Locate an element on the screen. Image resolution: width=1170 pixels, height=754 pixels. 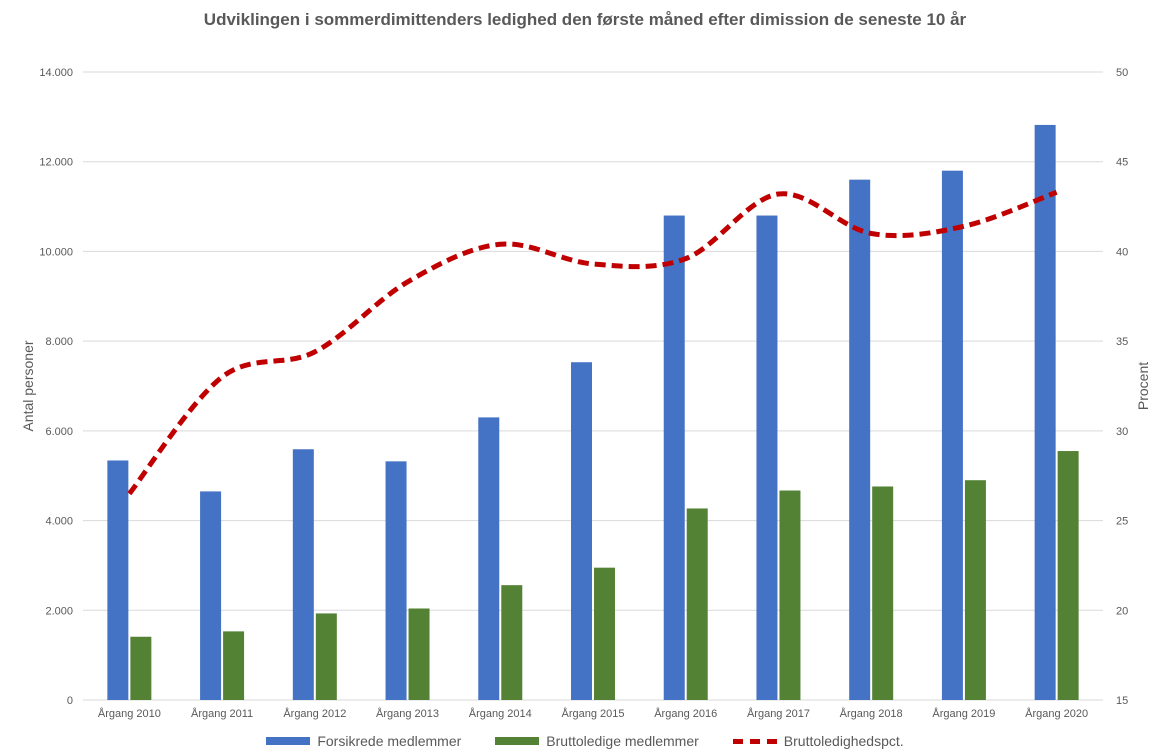
y-right-tick-label: 25 is located at coordinates (1122, 522).